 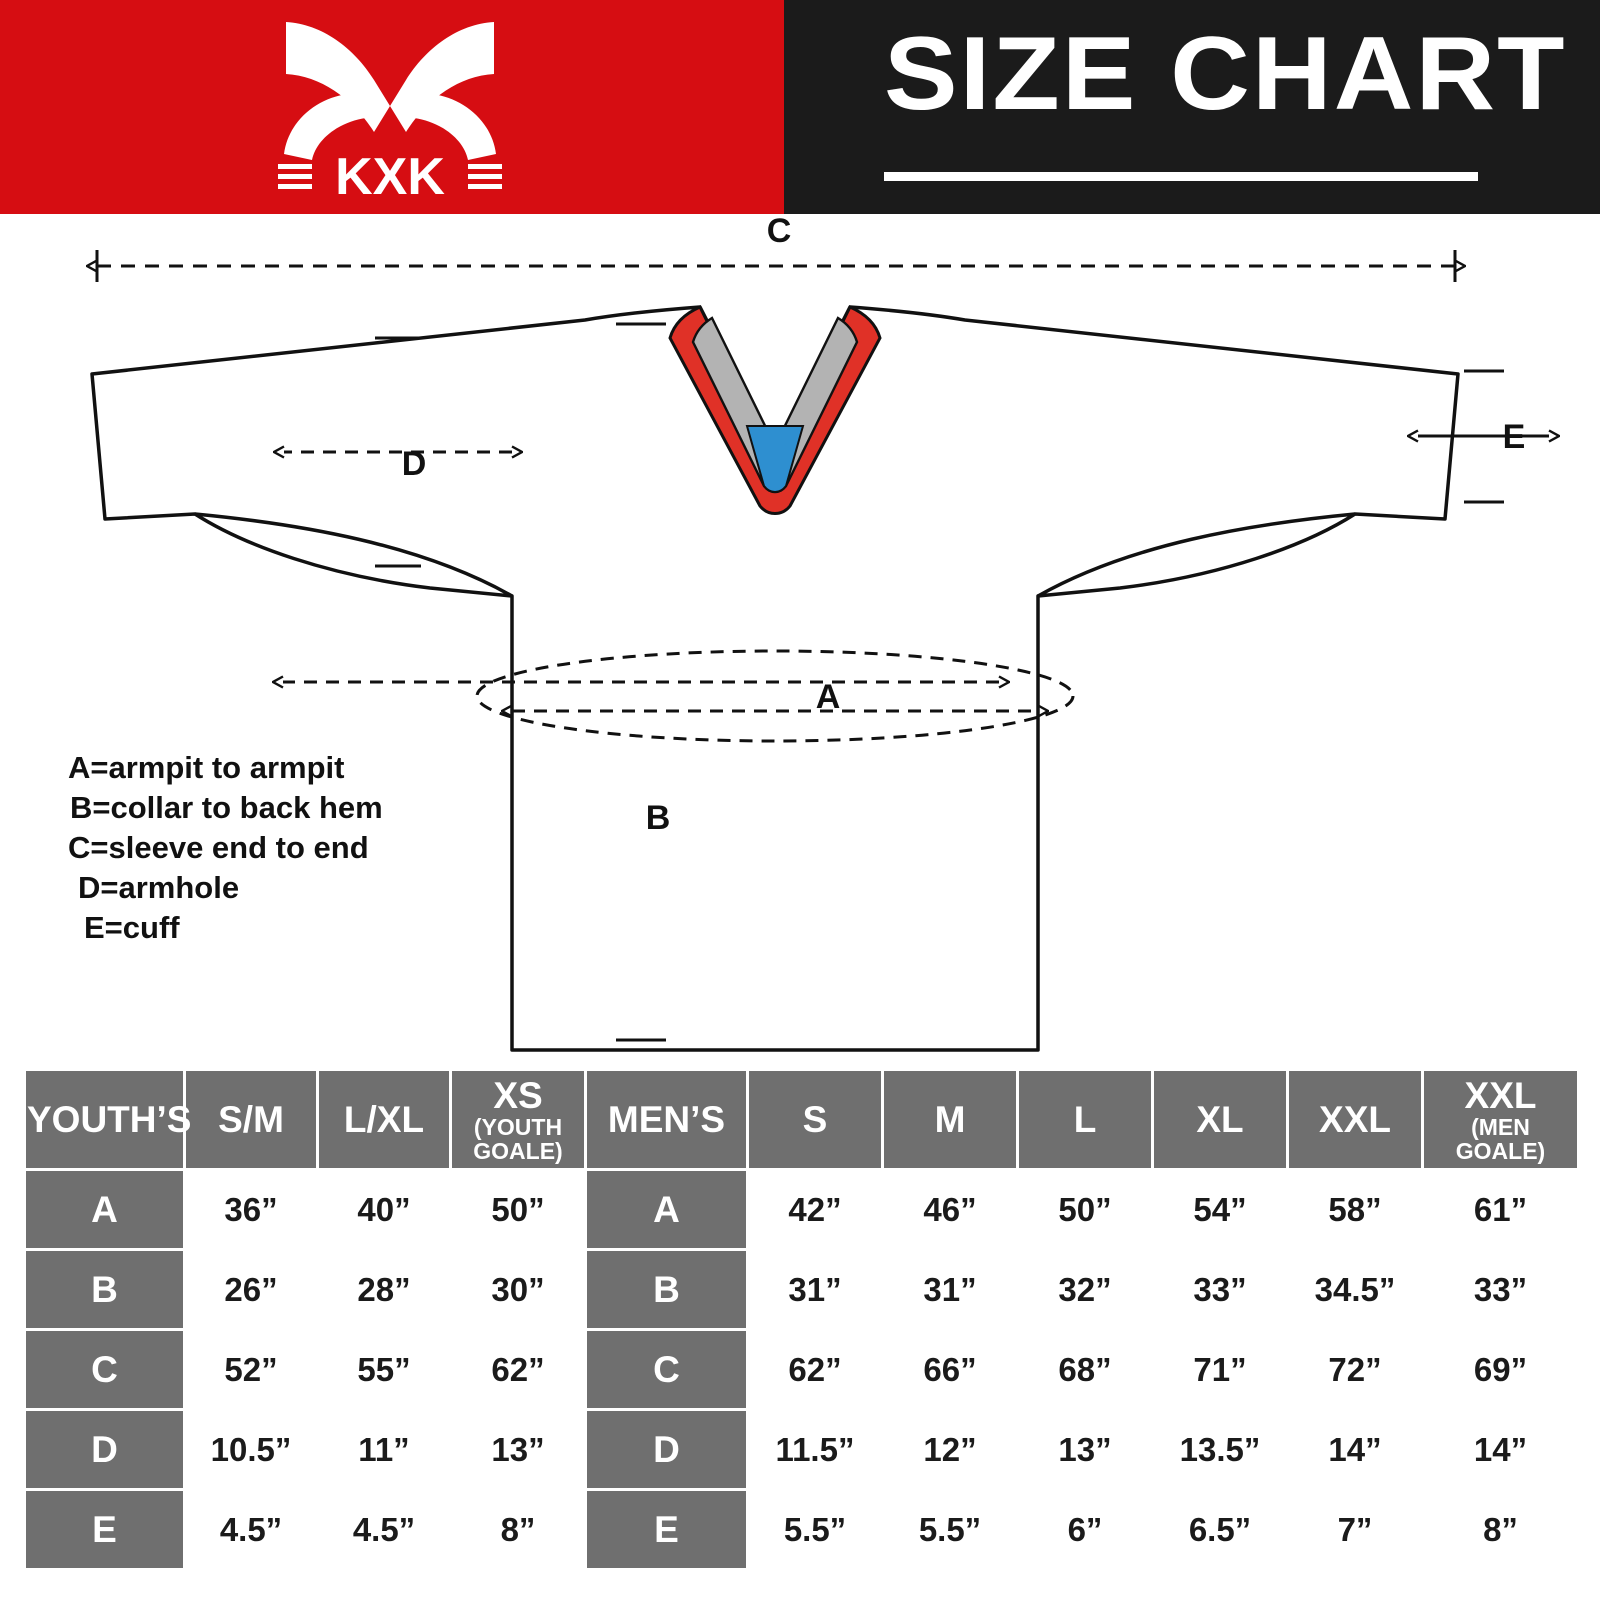 I want to click on svg-text: B, so click(x=658, y=818).